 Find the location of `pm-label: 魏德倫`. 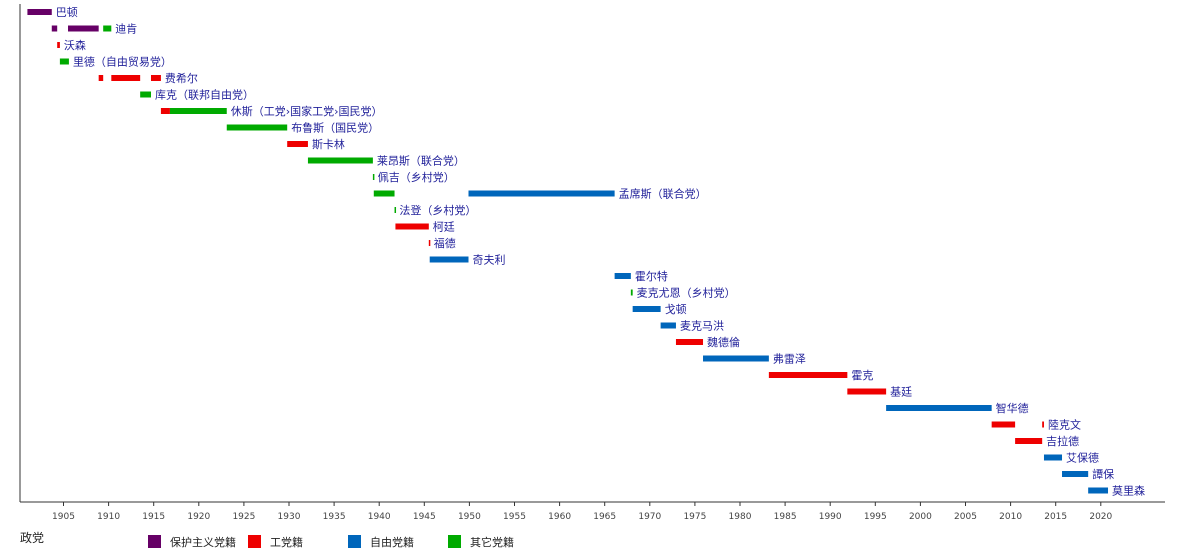

pm-label: 魏德倫 is located at coordinates (723, 342).